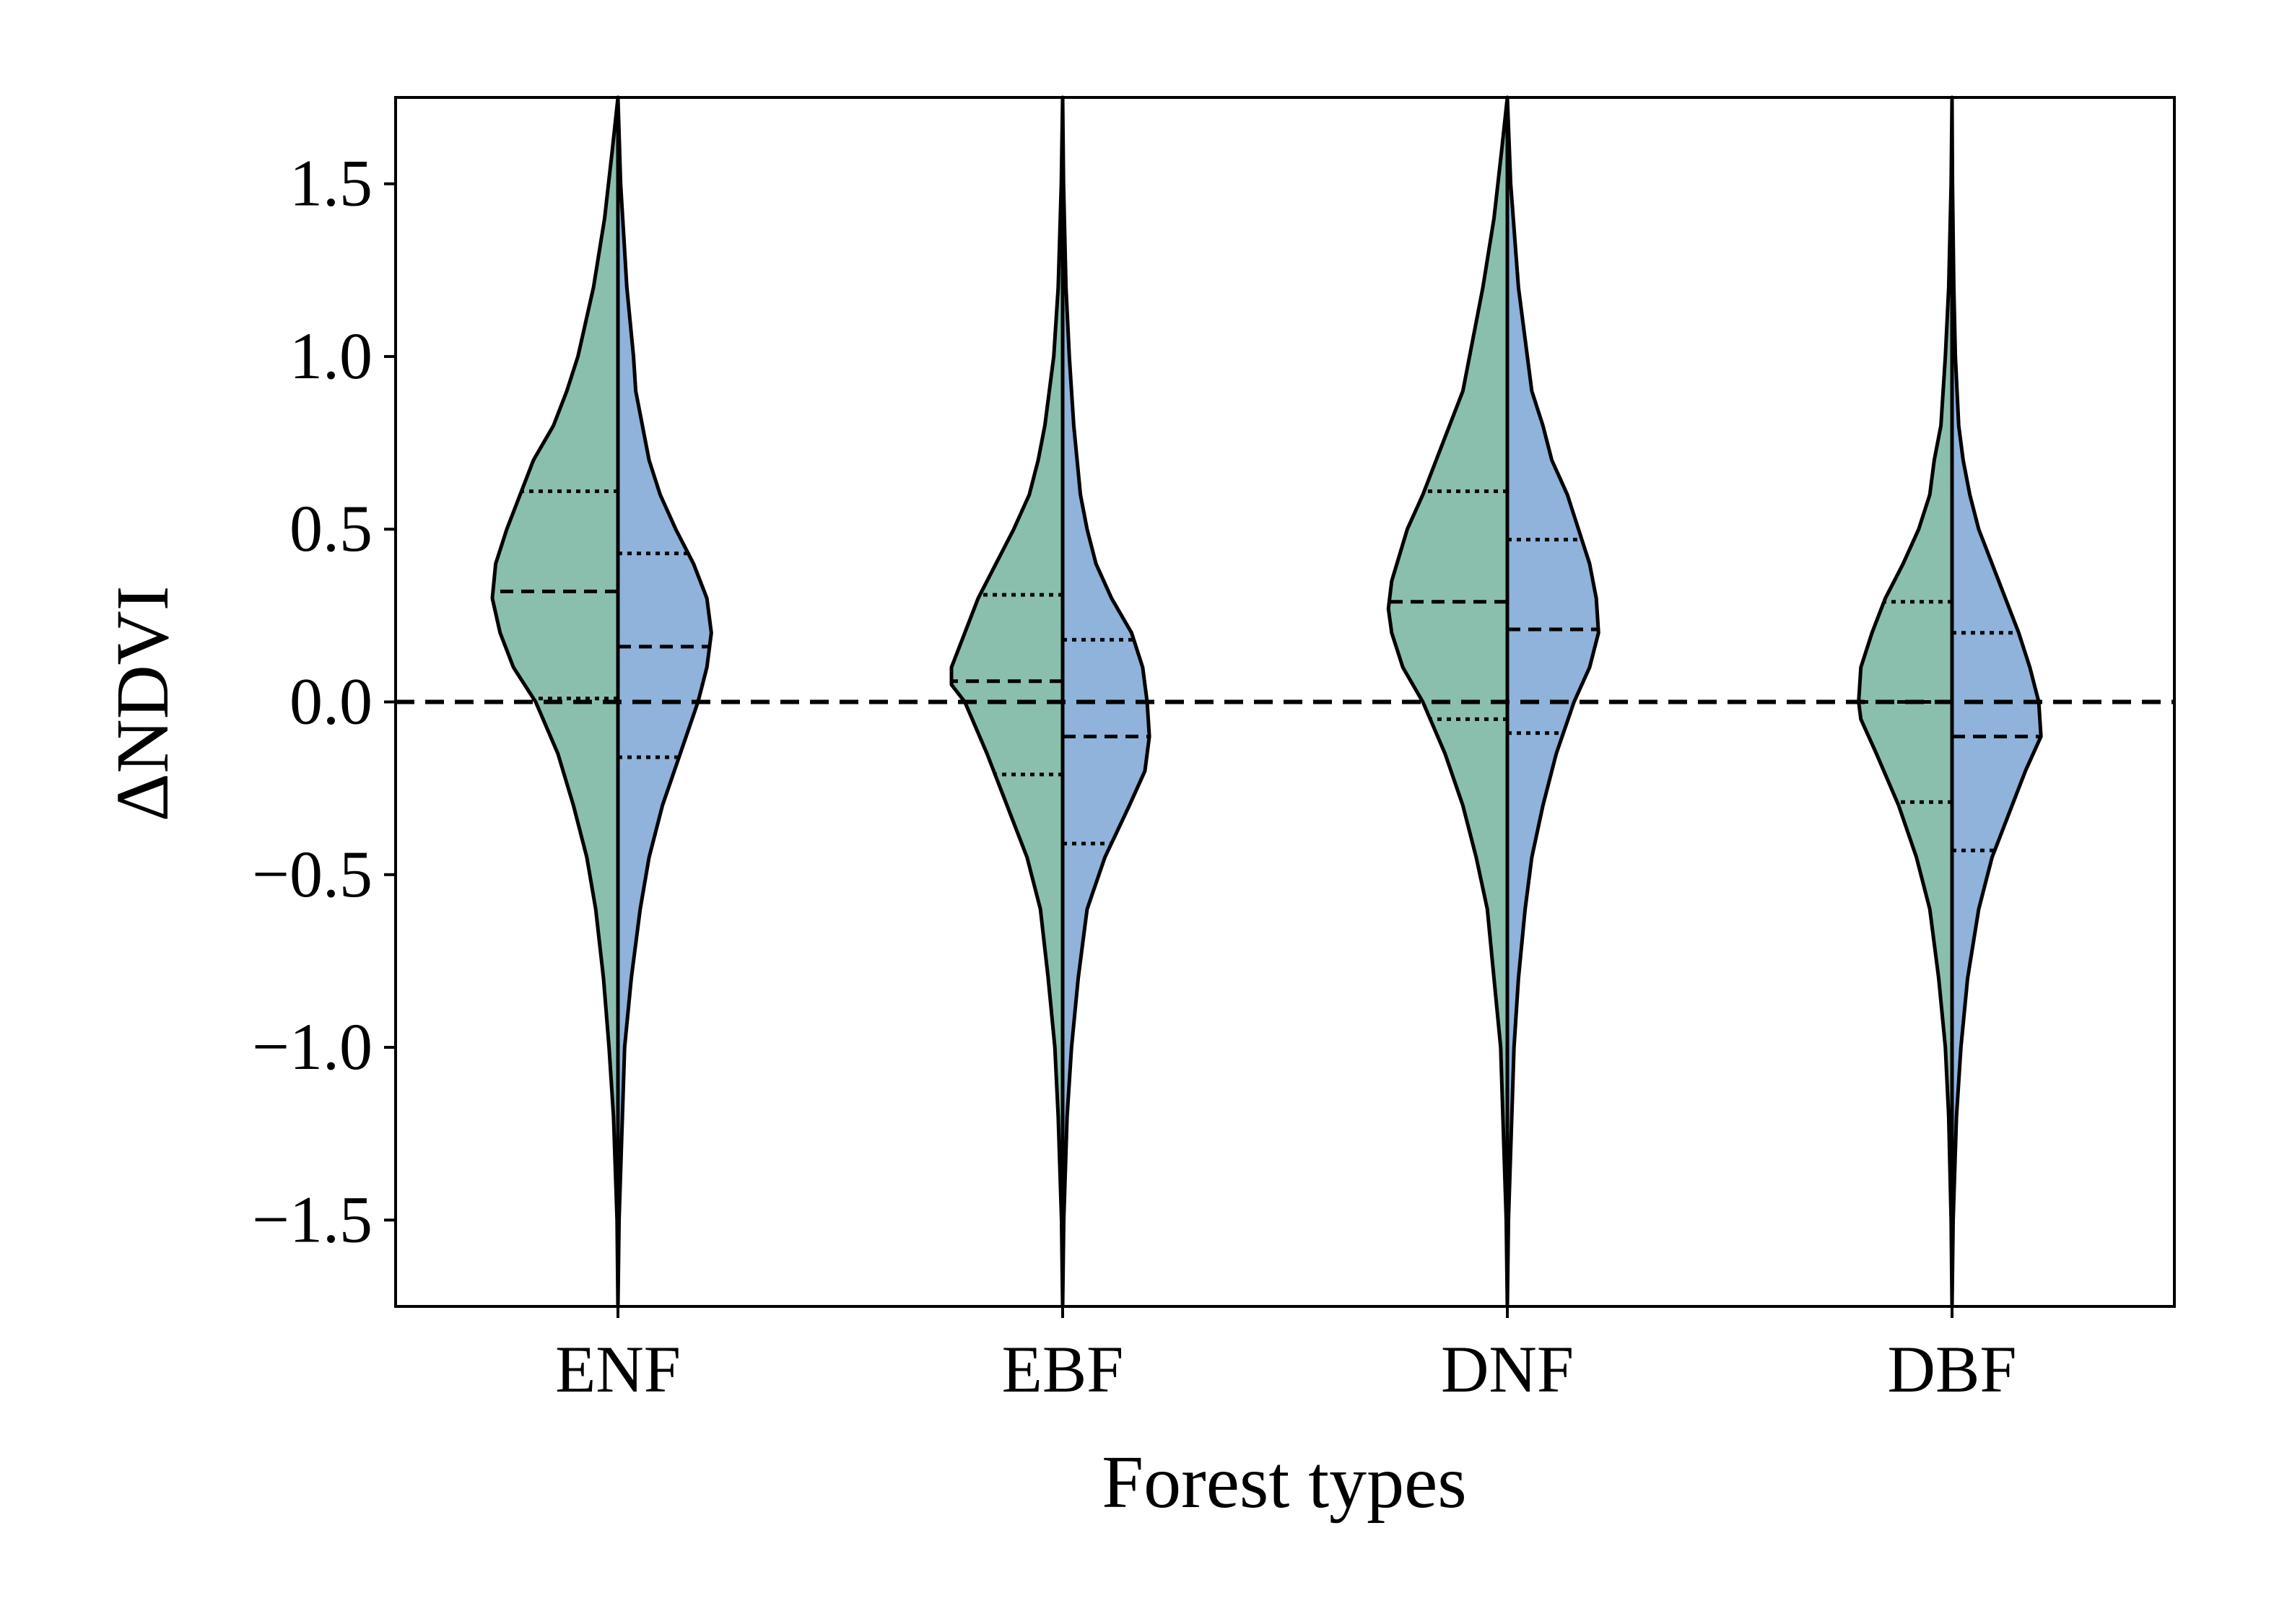 The height and width of the screenshot is (1624, 2274). Describe the element at coordinates (331, 528) in the screenshot. I see `y-tick-label: 0.5` at that location.